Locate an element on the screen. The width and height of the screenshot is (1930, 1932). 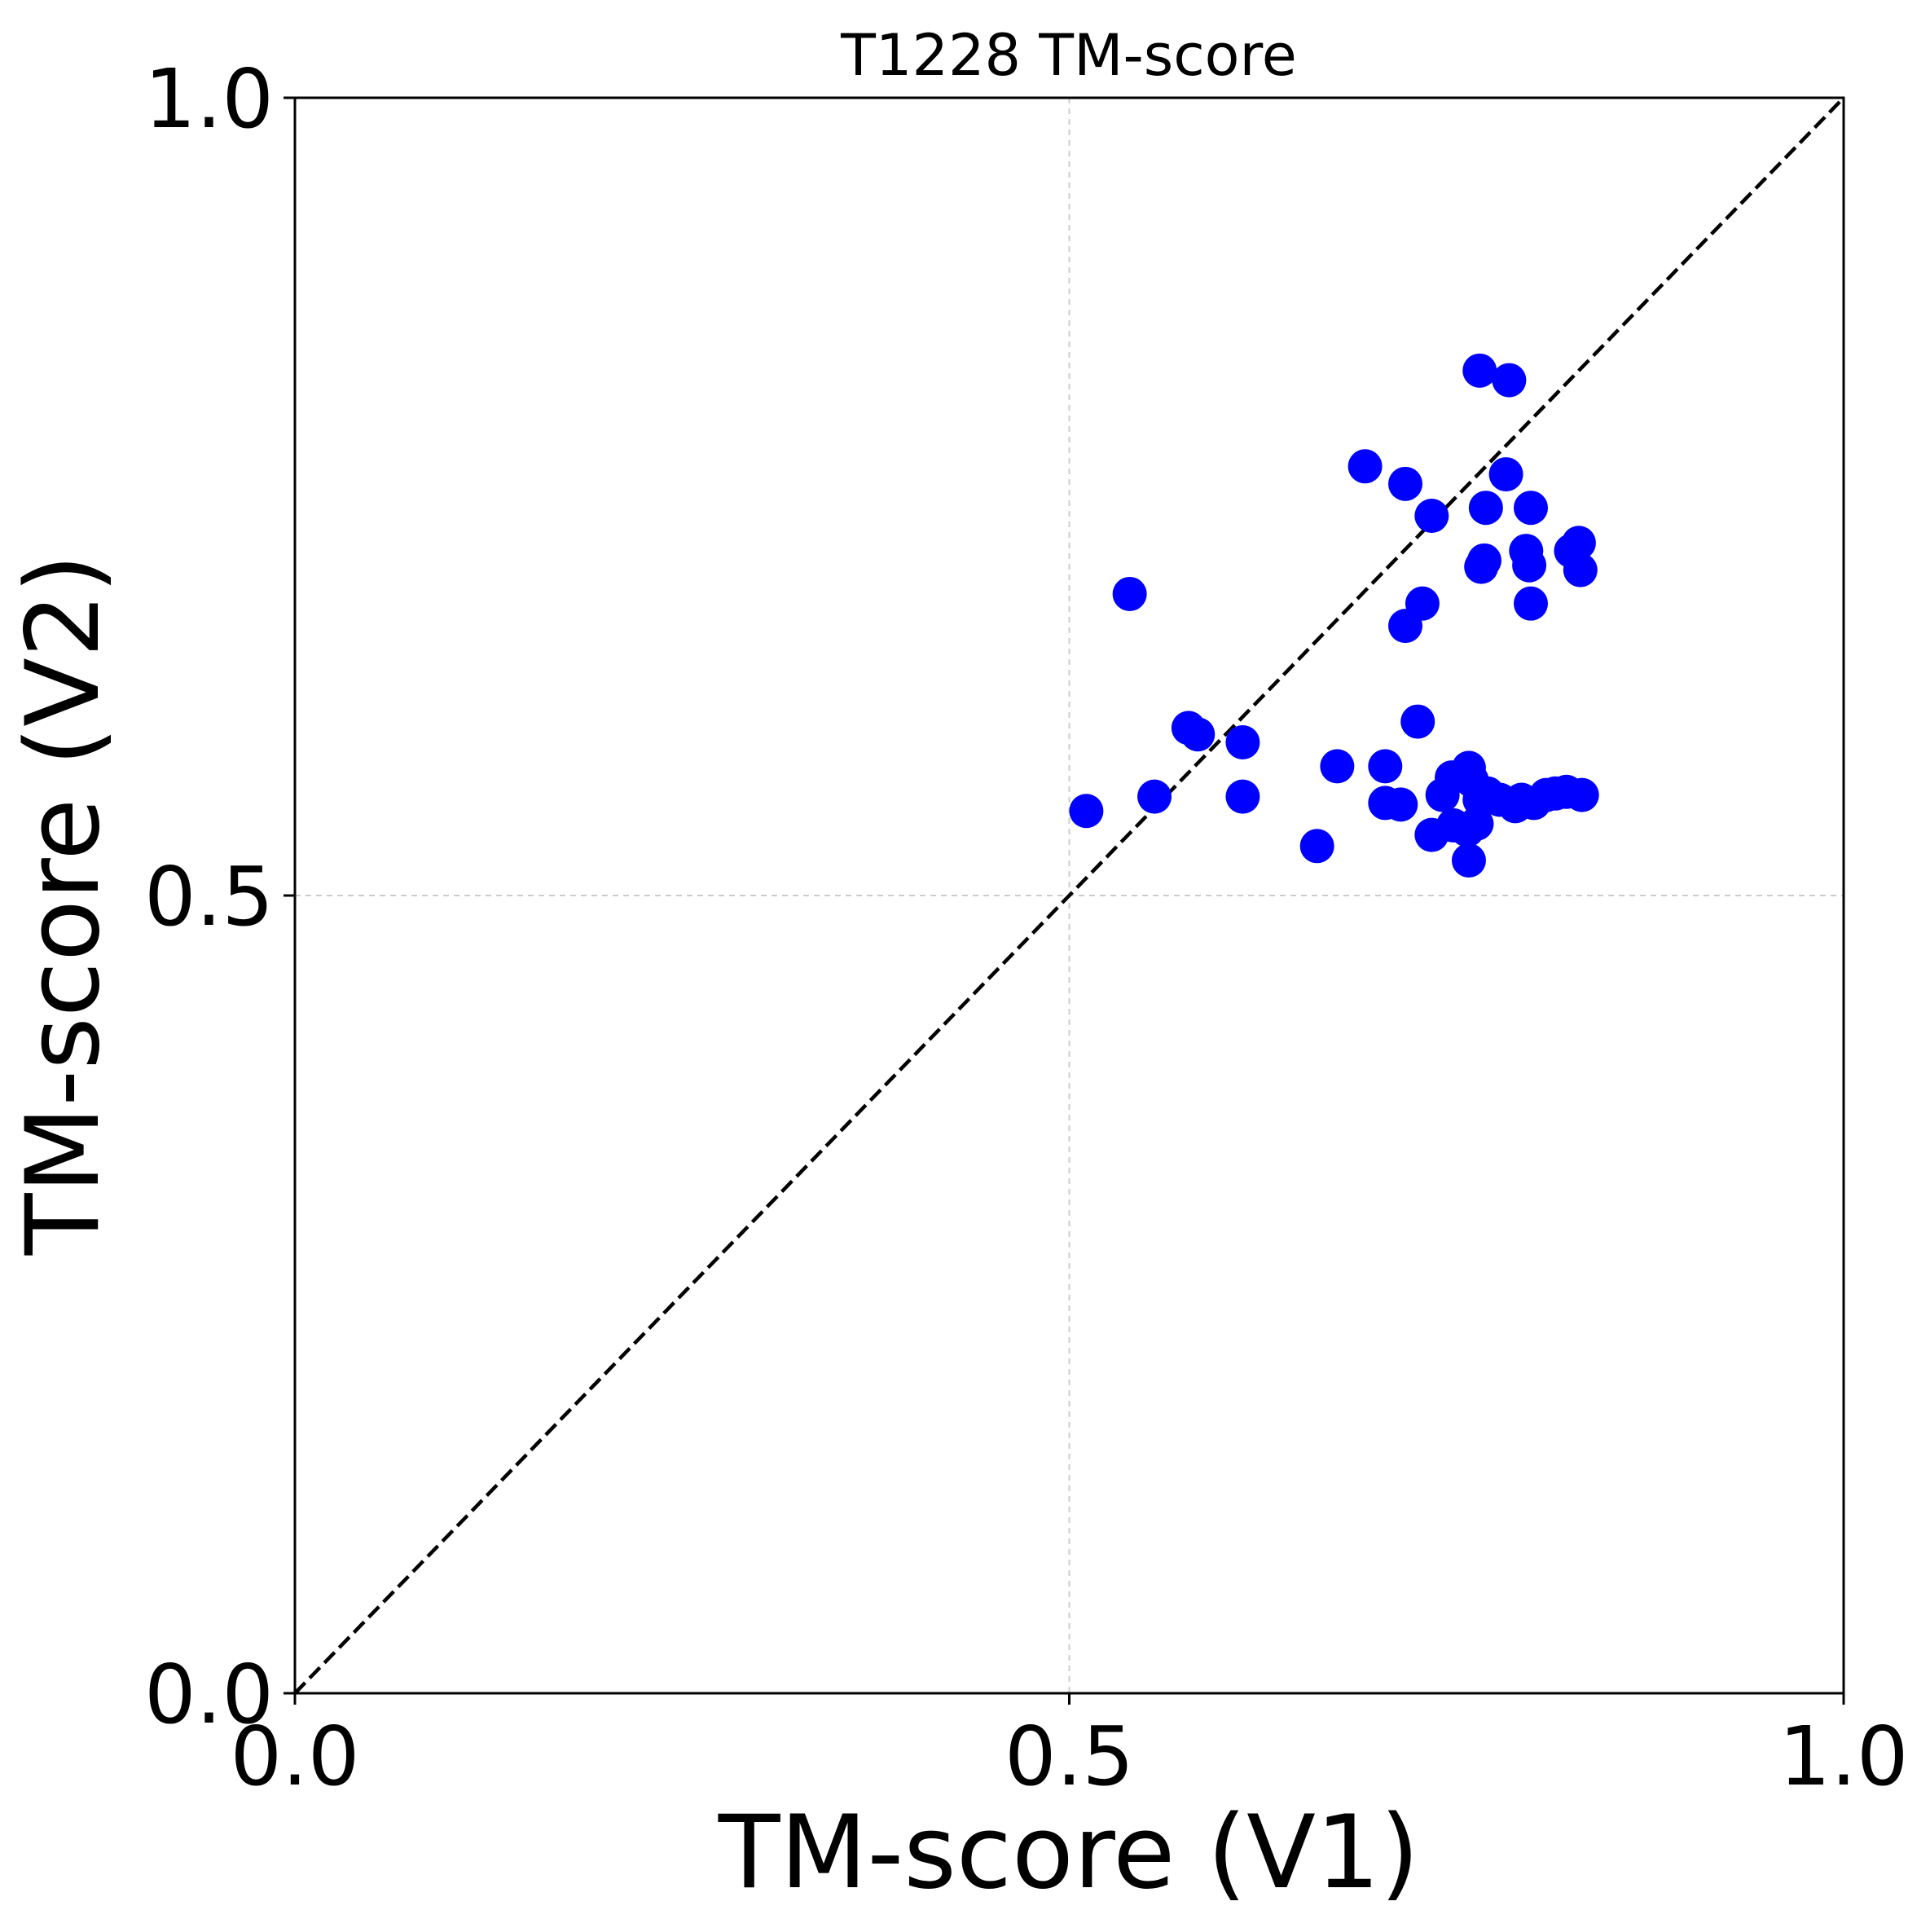
x-axis-ticks: 0.0 0.5 1.0 is located at coordinates (1070, 1748).